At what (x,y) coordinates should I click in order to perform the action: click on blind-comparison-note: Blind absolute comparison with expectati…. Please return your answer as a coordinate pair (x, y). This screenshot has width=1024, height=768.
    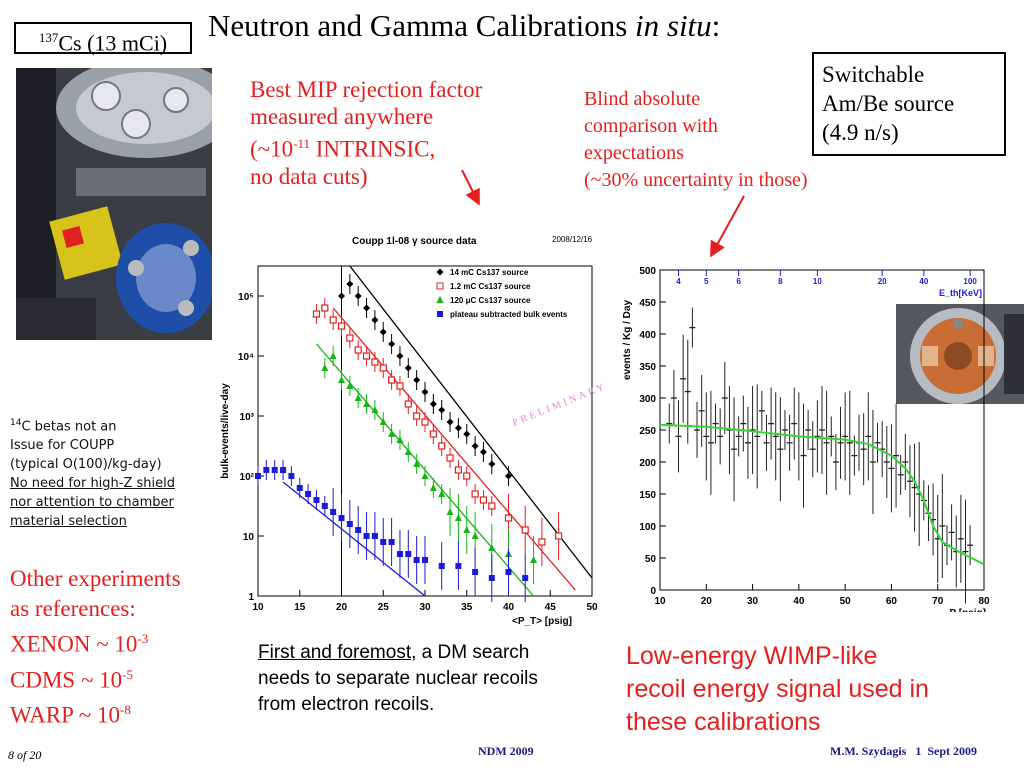
    Looking at the image, I should click on (696, 139).